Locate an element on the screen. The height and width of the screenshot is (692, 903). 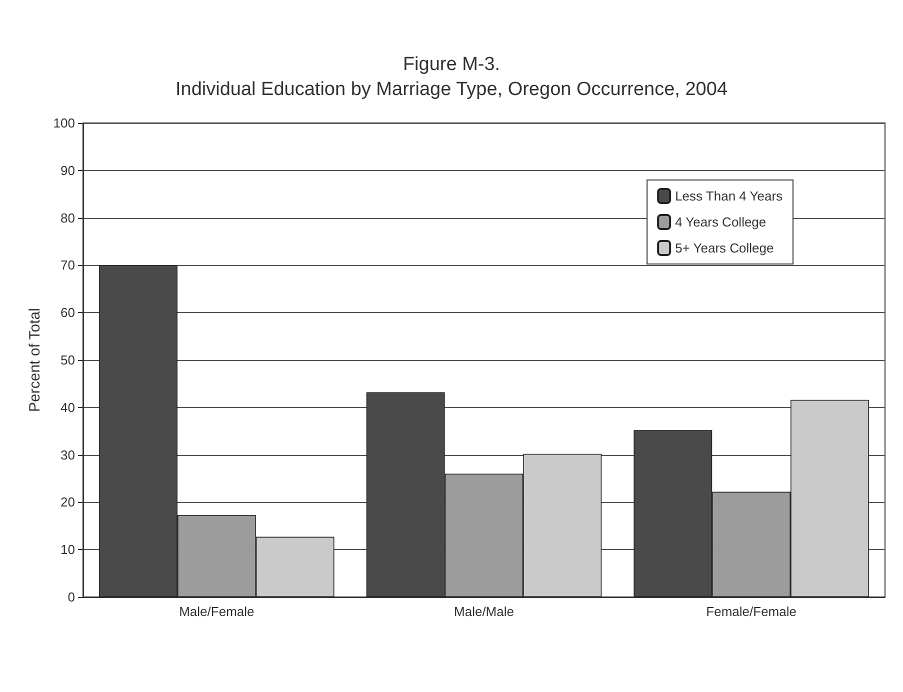
y-axis-title: Percent of Total is located at coordinates (35, 360).